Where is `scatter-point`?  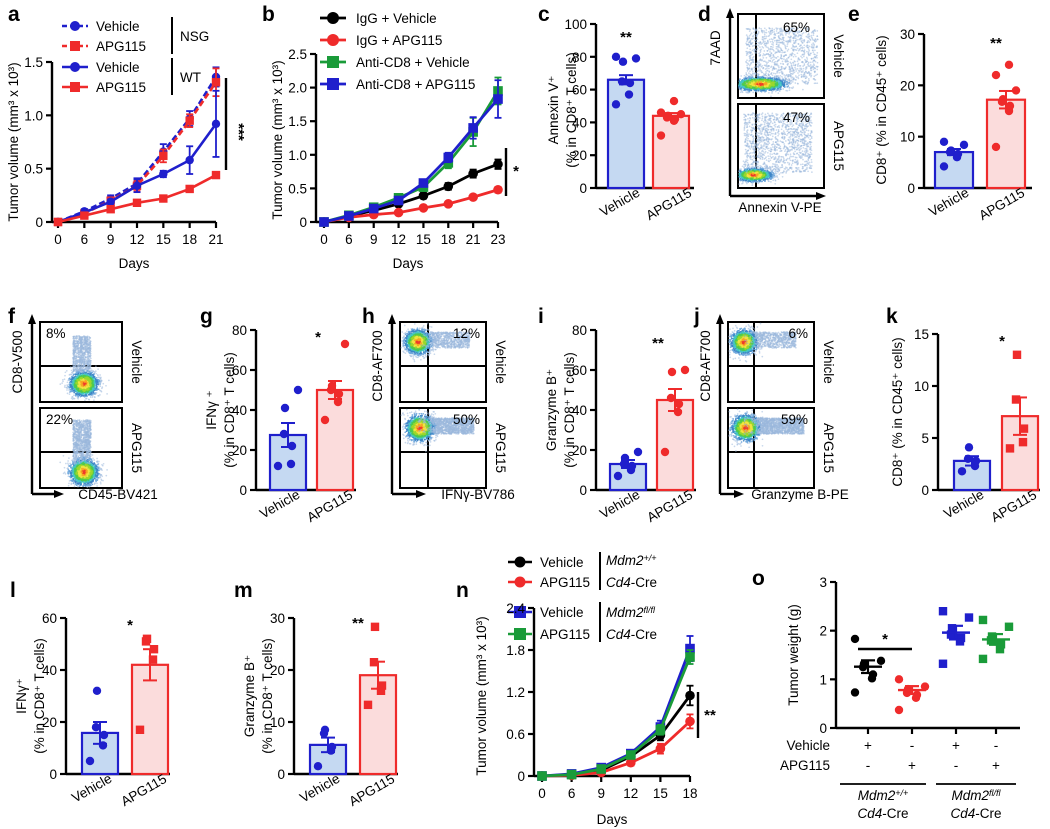 scatter-point is located at coordinates (616, 104).